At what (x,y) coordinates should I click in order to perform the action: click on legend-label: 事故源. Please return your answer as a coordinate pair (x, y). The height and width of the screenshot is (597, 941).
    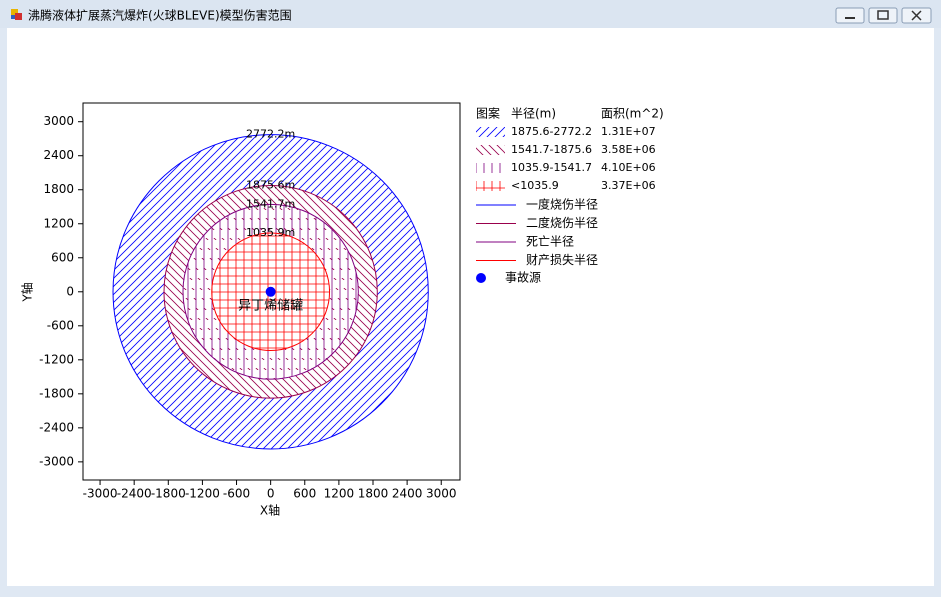
    Looking at the image, I should click on (523, 277).